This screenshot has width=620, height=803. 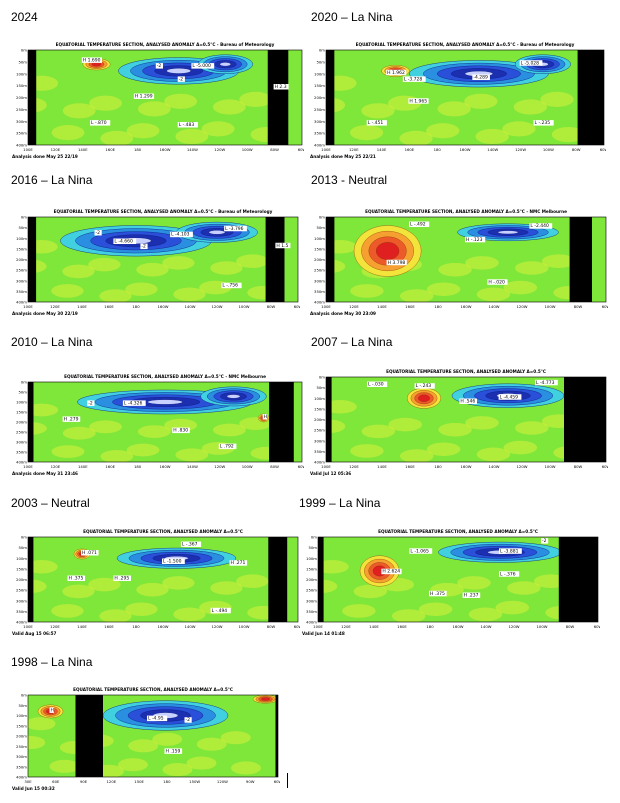 I want to click on x-tick-label: 180, so click(x=430, y=626).